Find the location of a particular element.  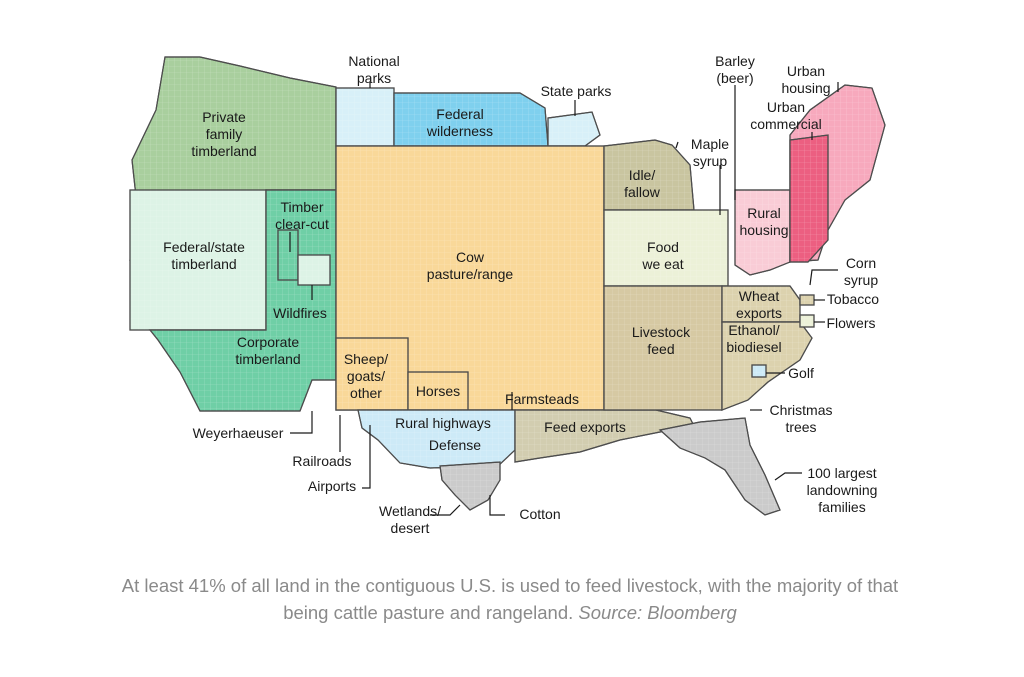

label-line: Golf is located at coordinates (801, 373).